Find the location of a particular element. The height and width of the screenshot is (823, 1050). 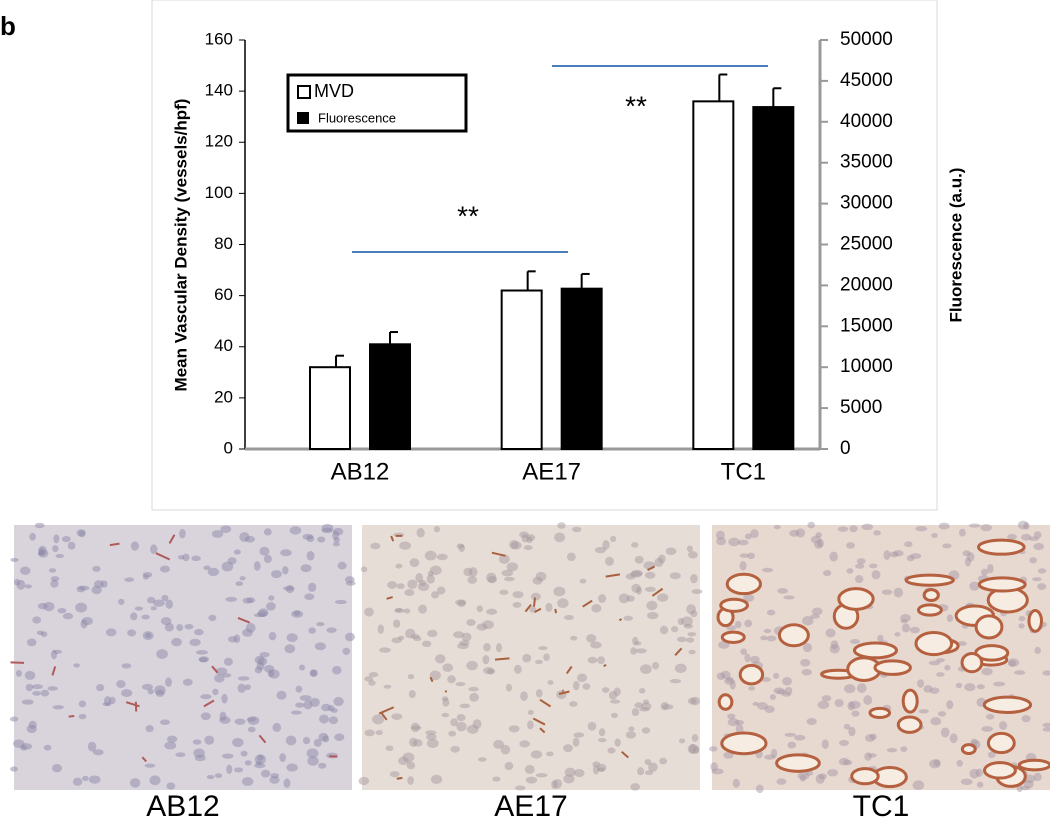

y2-tick-label: 20000 is located at coordinates (866, 284).